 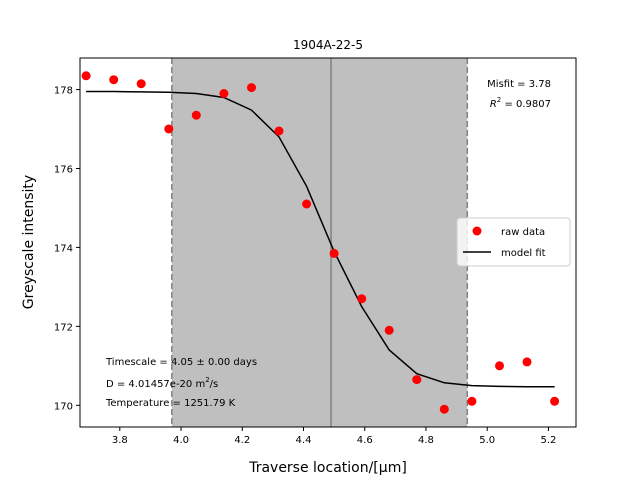 What do you see at coordinates (334, 436) in the screenshot?
I see `x-axis-ticks: 3.8 4.0 4.2 4.4 4.6 4.8 5.0 5.2` at bounding box center [334, 436].